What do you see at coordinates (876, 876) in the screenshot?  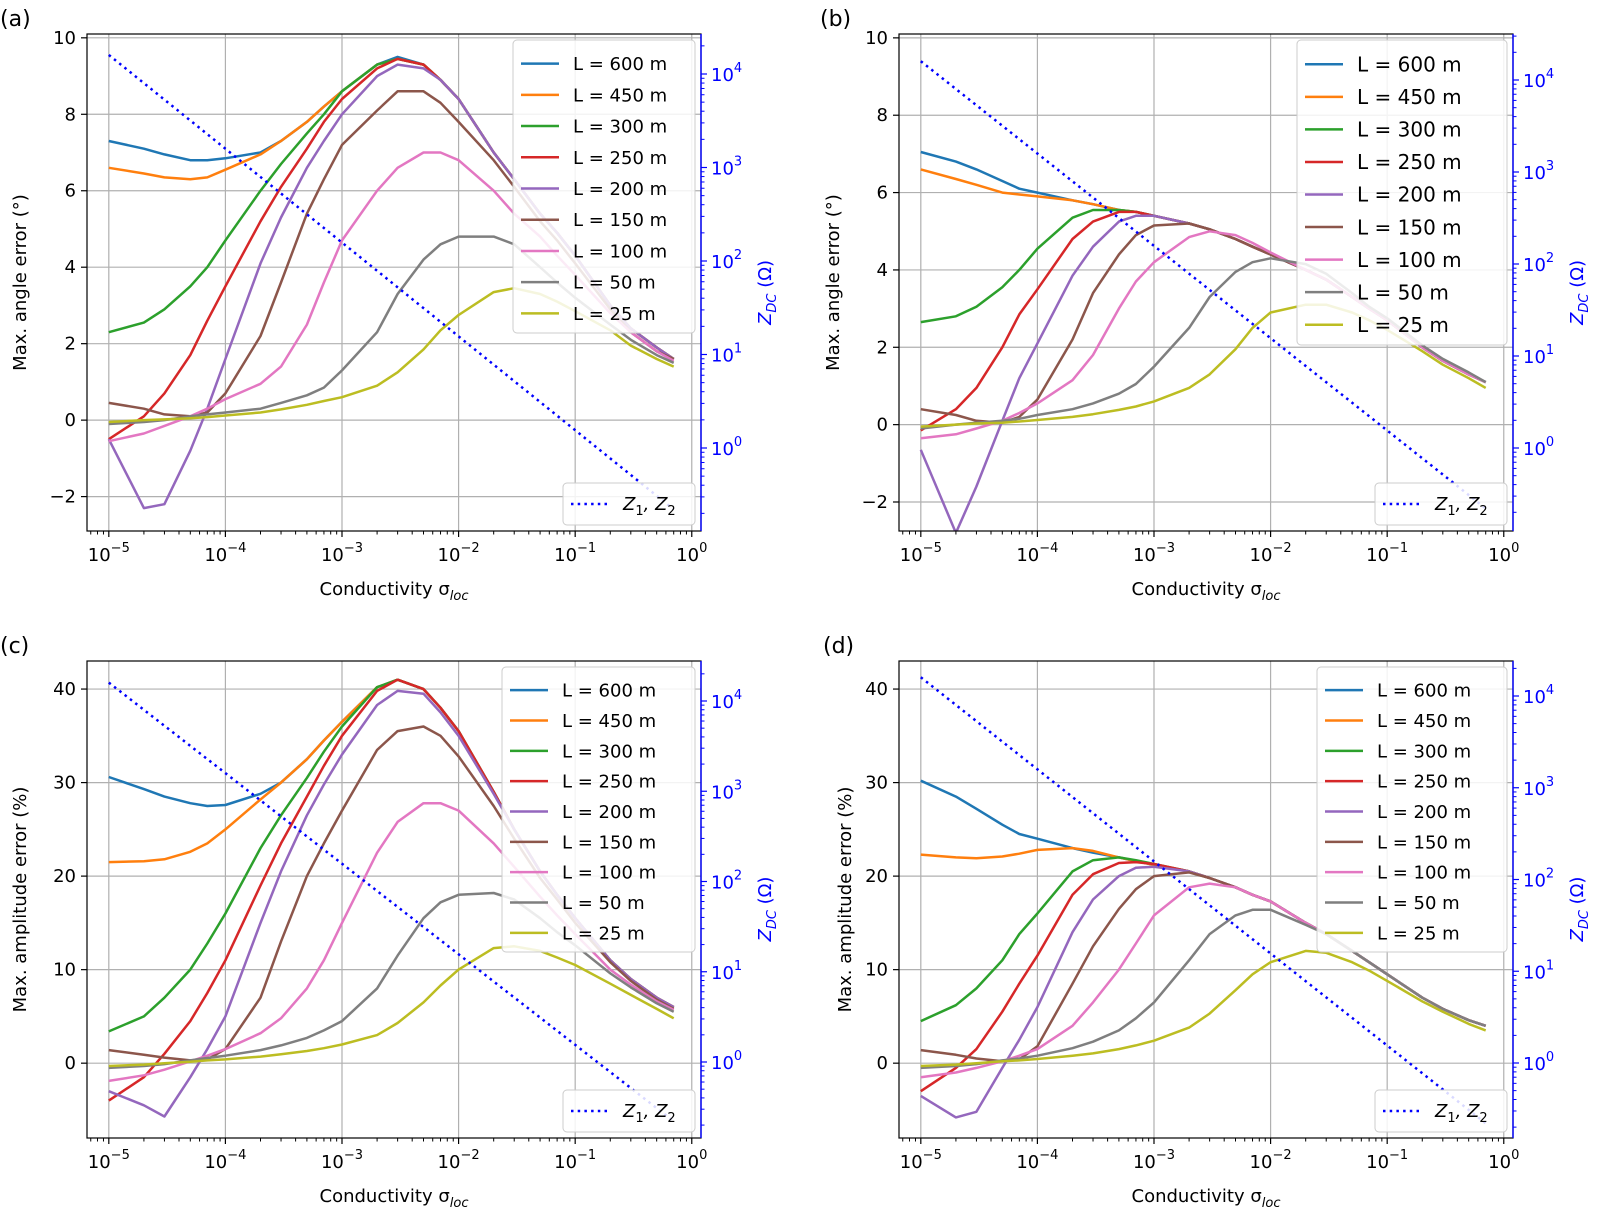 I see `y-tick-label: 20` at bounding box center [876, 876].